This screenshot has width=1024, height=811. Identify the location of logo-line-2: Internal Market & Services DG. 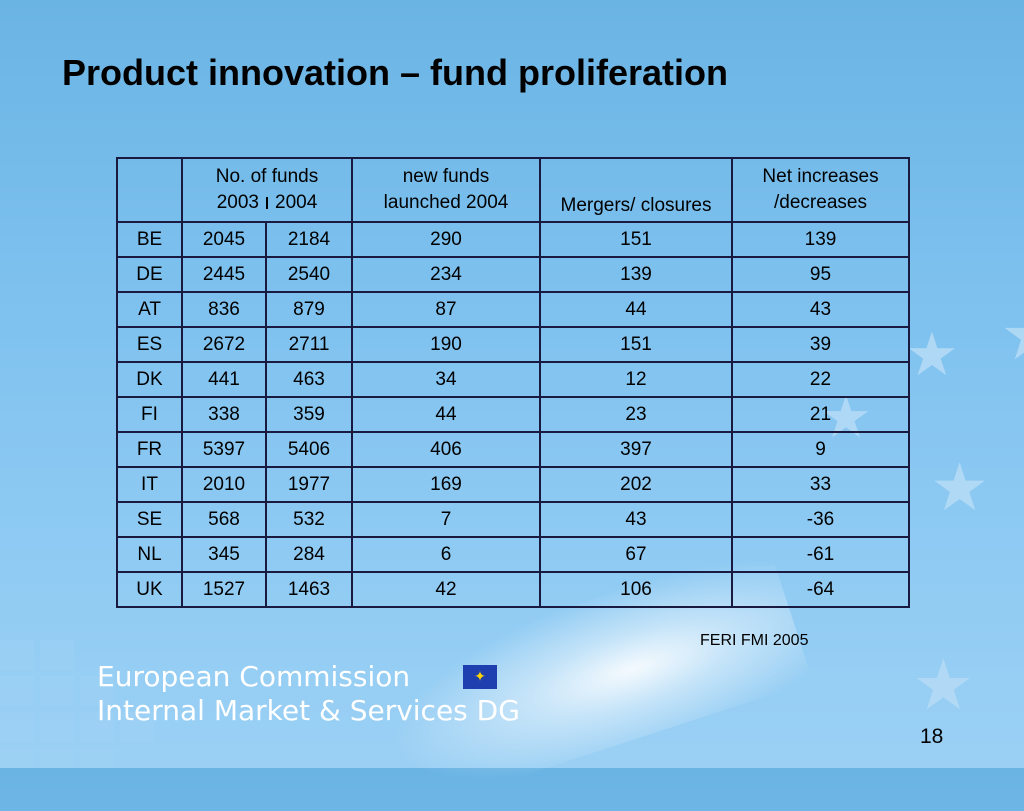
(308, 710).